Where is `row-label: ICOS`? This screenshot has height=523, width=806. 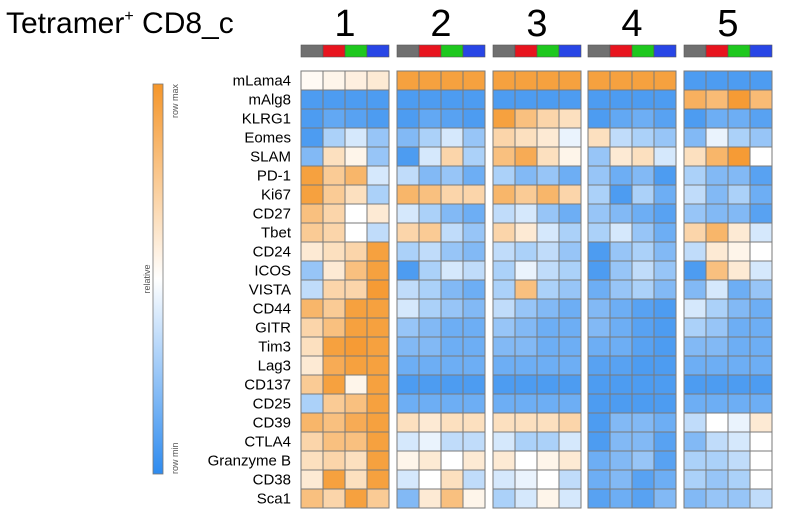 row-label: ICOS is located at coordinates (272, 271).